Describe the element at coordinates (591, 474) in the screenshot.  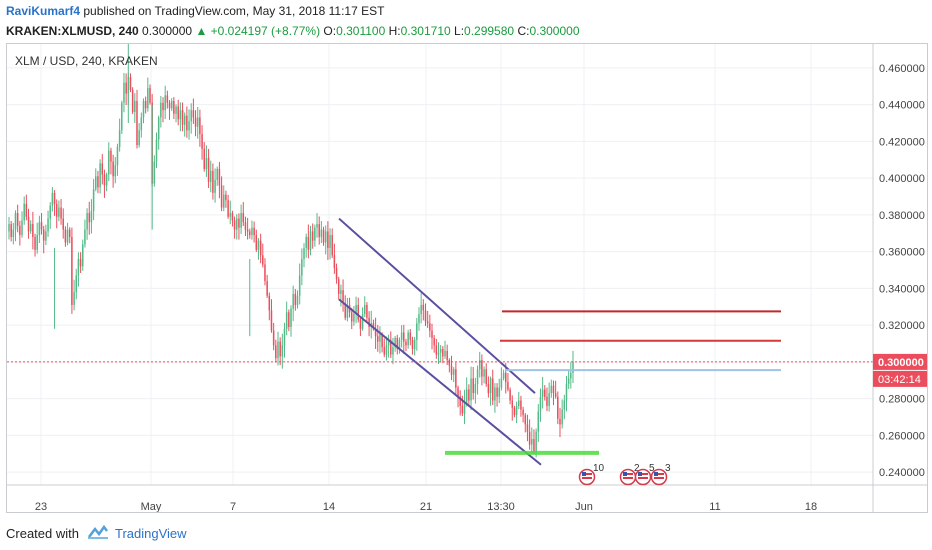
I see `event-flag-badge: 10` at that location.